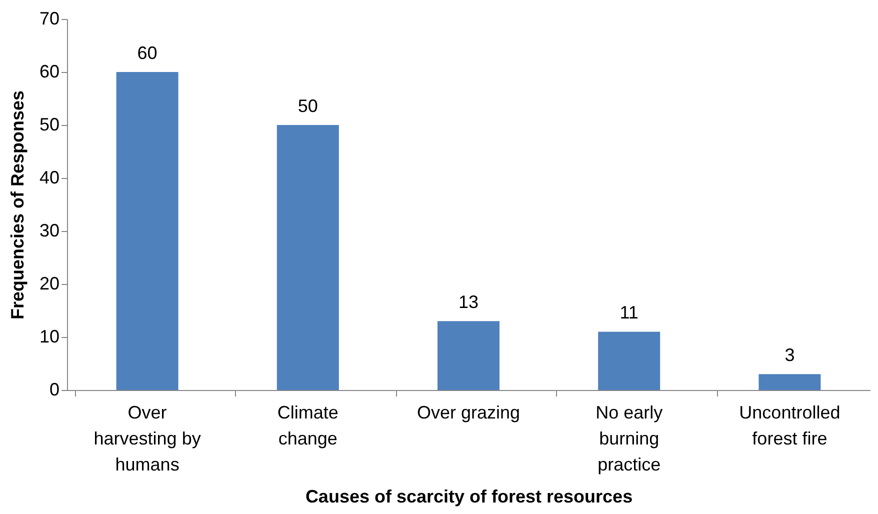  I want to click on data-label: 60, so click(147, 53).